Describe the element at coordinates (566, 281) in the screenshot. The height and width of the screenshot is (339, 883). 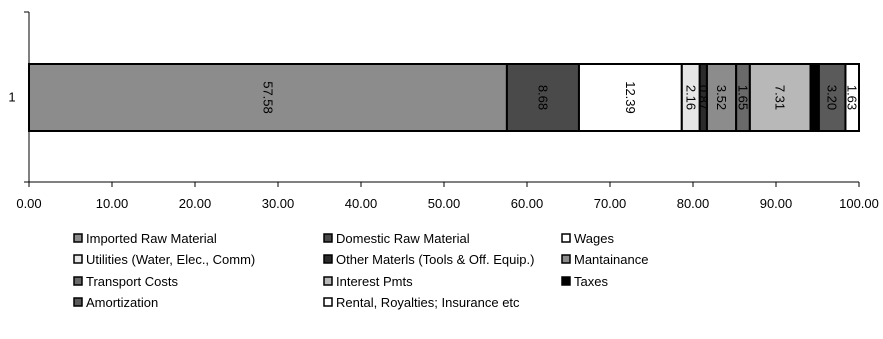
I see `legend-swatch-taxes` at that location.